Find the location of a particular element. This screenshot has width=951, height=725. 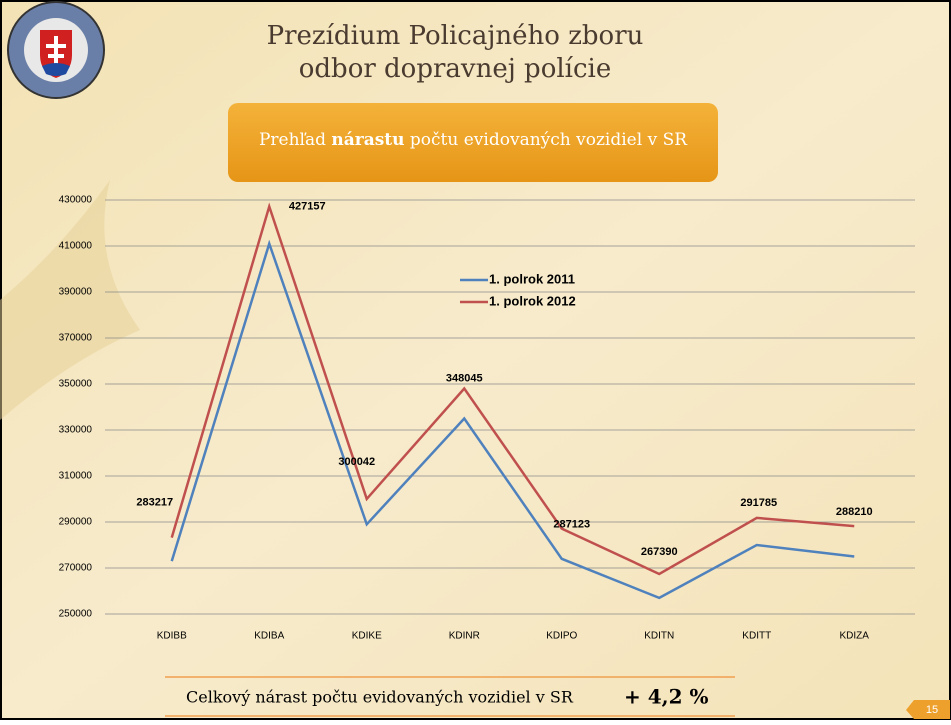

y-tick-label: 290000 is located at coordinates (76, 522).